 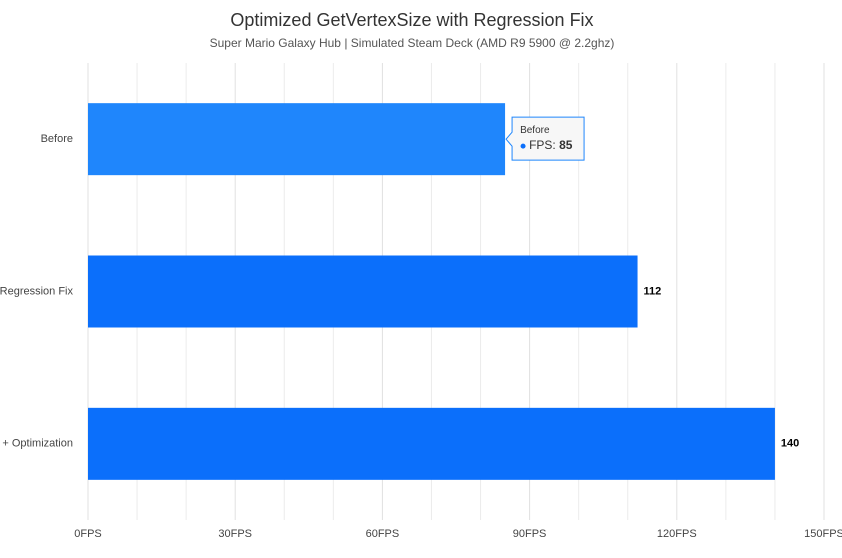 I want to click on y-tick-label: Regression Fix, so click(x=36, y=291).